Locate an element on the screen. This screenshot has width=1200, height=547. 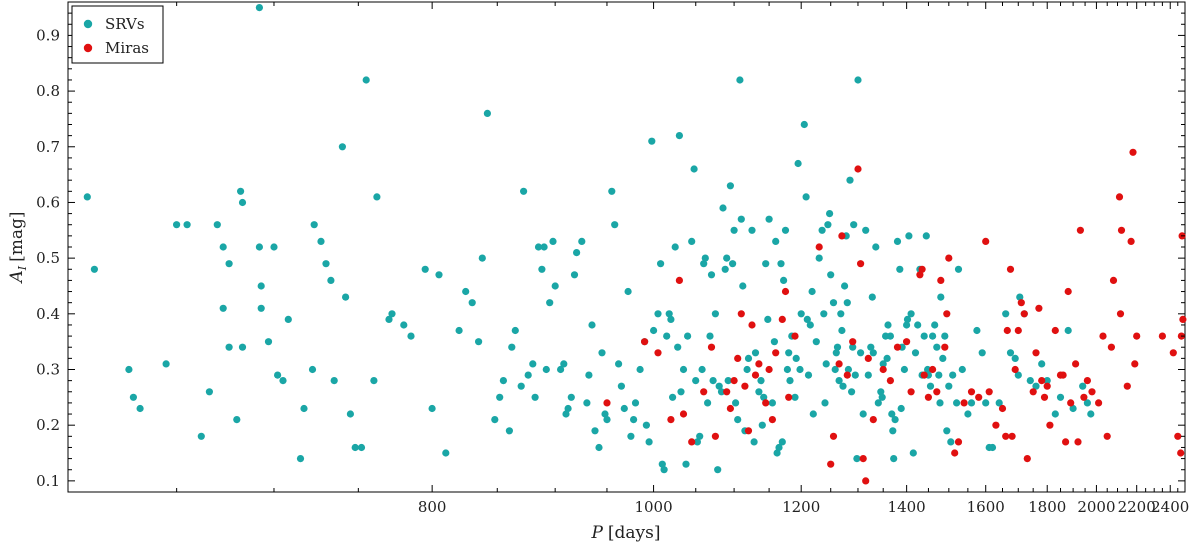
y-tick-label: 0.7 is located at coordinates (48, 147).